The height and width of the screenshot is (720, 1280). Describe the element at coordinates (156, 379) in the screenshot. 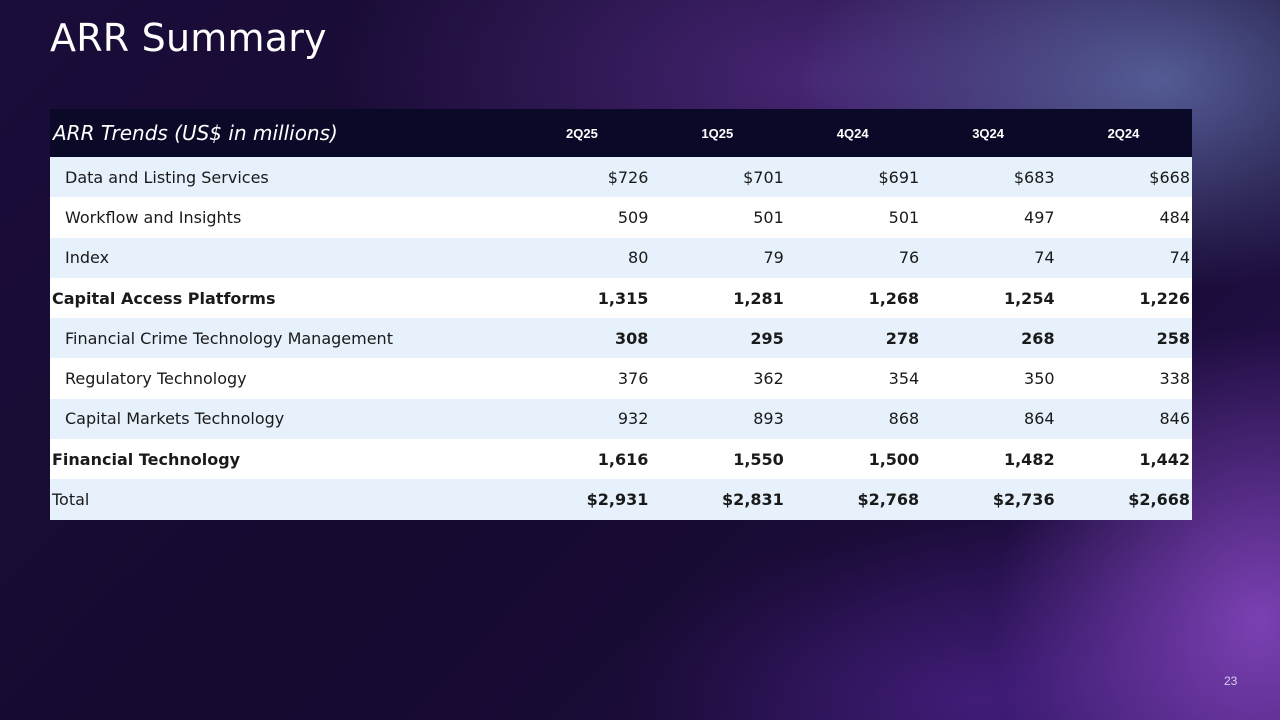

I see `row-label: Regulatory Technology` at that location.